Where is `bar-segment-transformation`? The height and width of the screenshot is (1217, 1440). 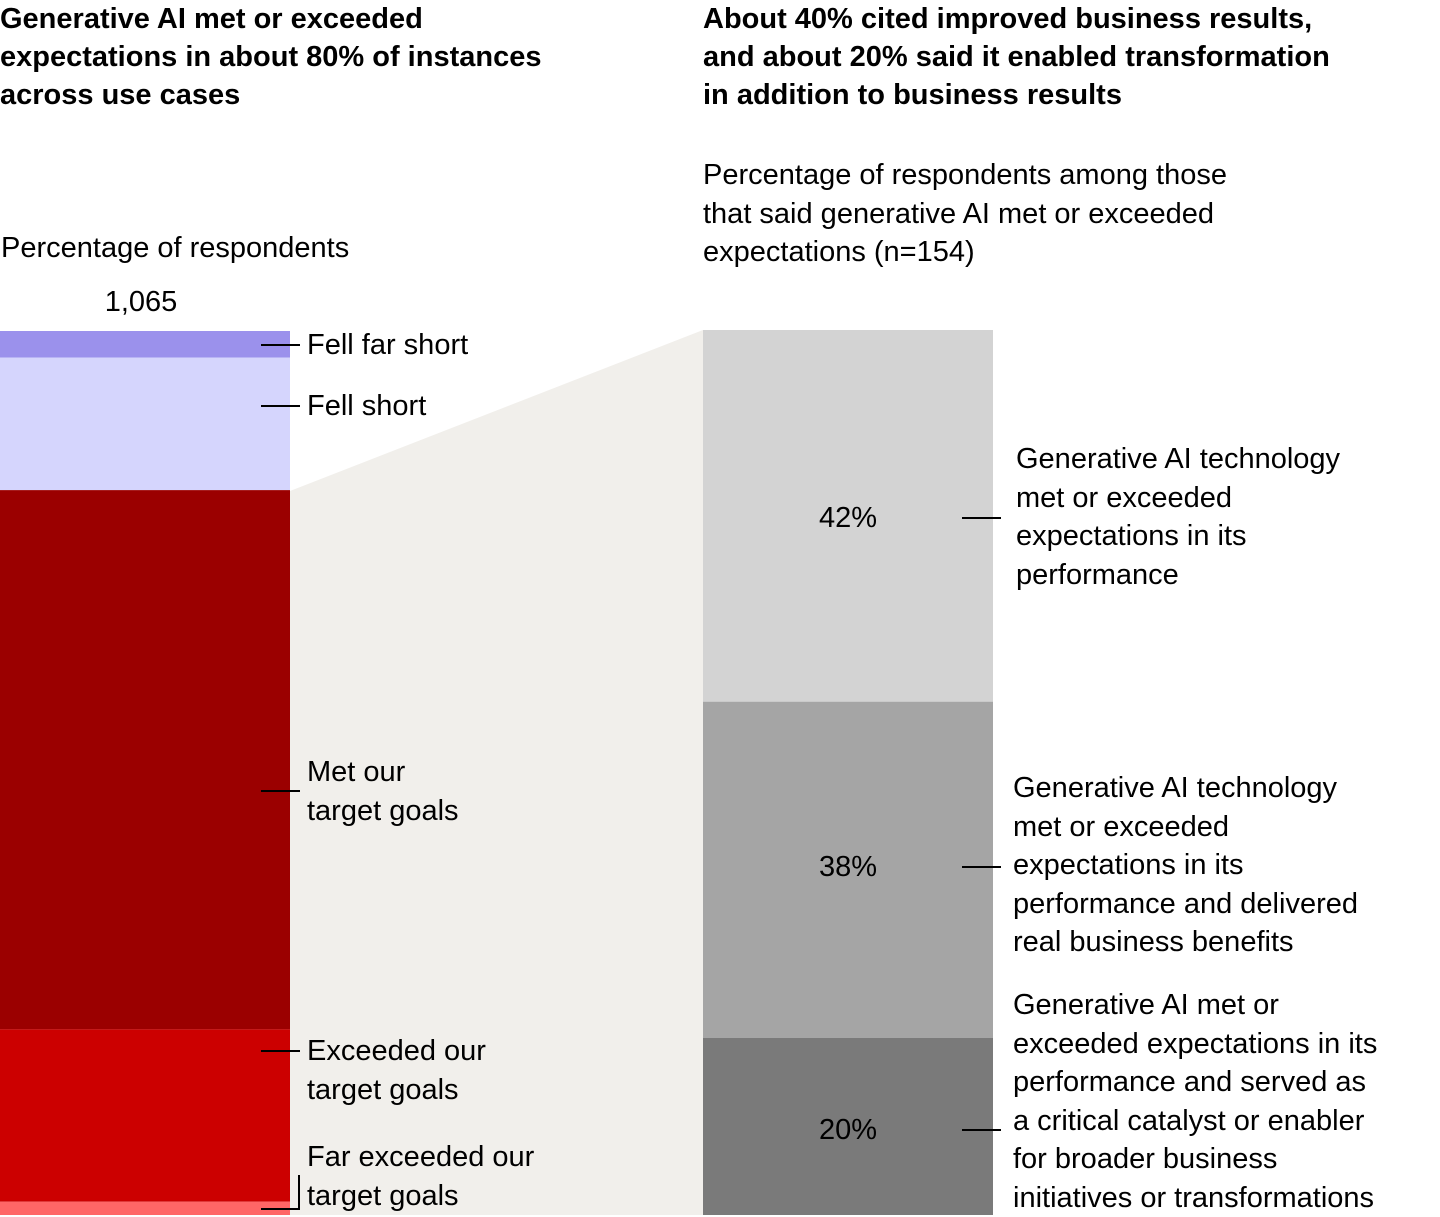
bar-segment-transformation is located at coordinates (848, 1126).